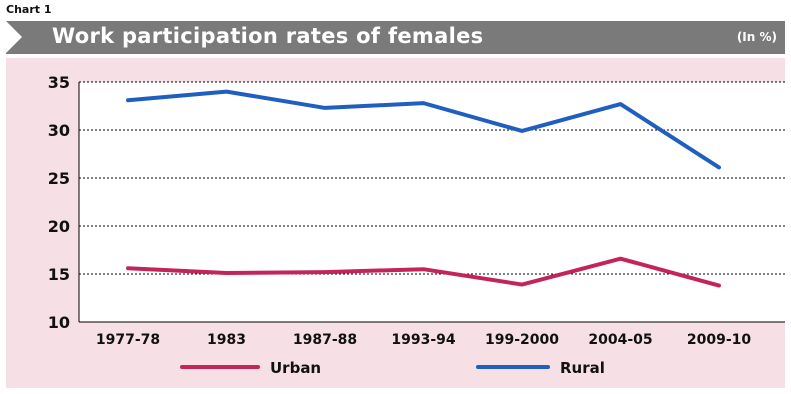  Describe the element at coordinates (268, 36) in the screenshot. I see `chart-title: Work participation rates of females` at that location.